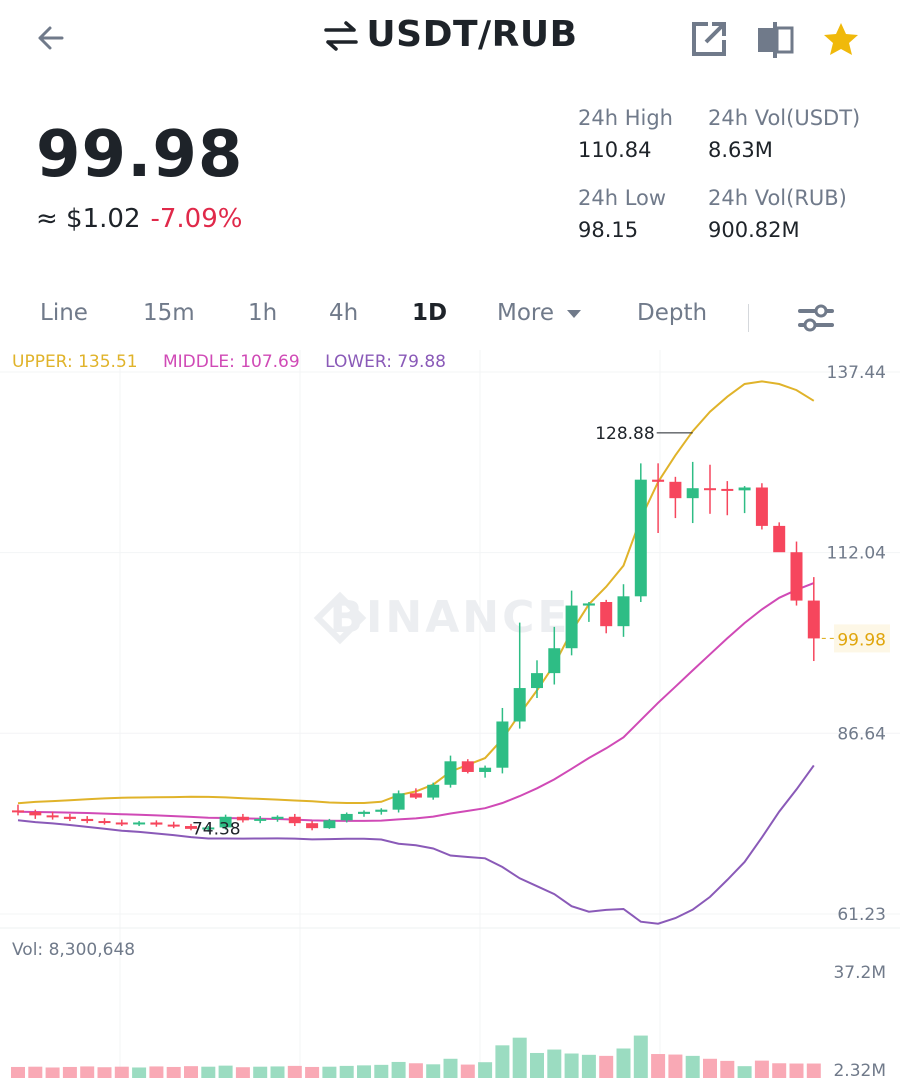 This screenshot has width=900, height=1078. Describe the element at coordinates (615, 150) in the screenshot. I see `stat-value: 110.84` at that location.